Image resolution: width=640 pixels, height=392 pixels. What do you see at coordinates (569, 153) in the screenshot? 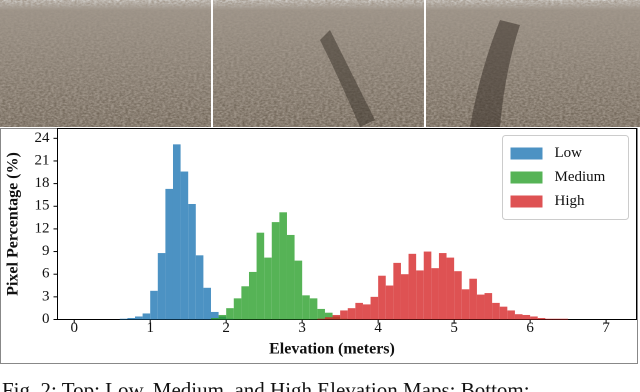
I see `legend-label: Low` at bounding box center [569, 153].